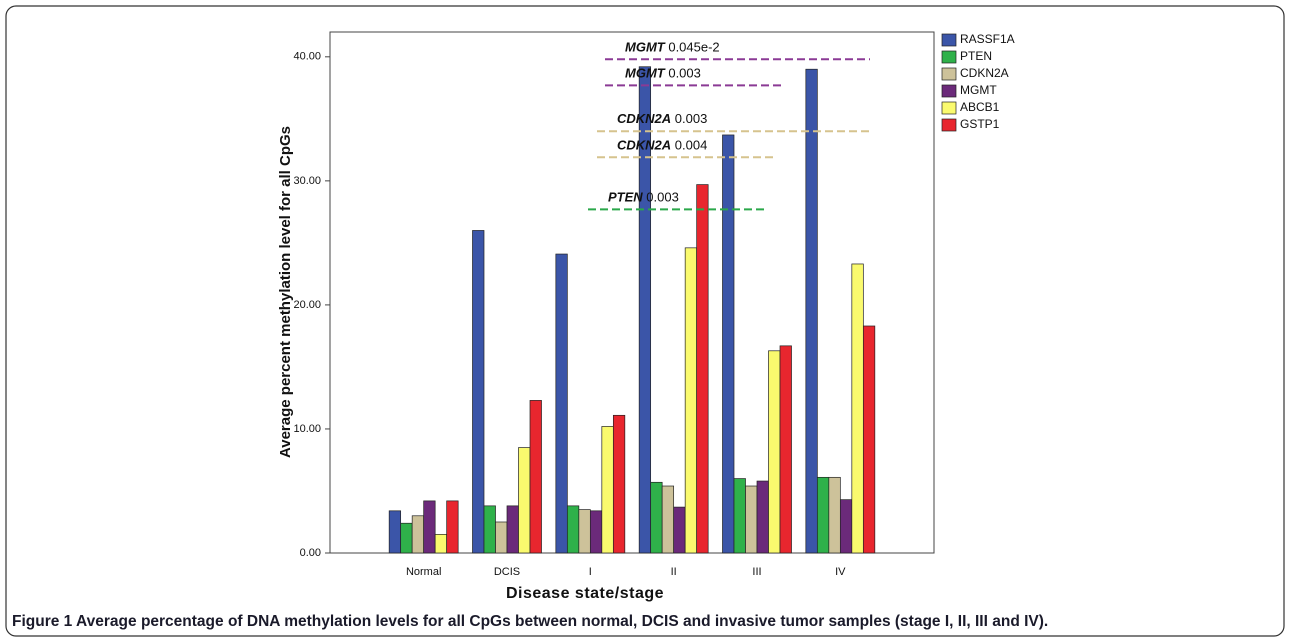 Image resolution: width=1290 pixels, height=642 pixels. What do you see at coordinates (984, 73) in the screenshot?
I see `legend-label: CDKN2A` at bounding box center [984, 73].